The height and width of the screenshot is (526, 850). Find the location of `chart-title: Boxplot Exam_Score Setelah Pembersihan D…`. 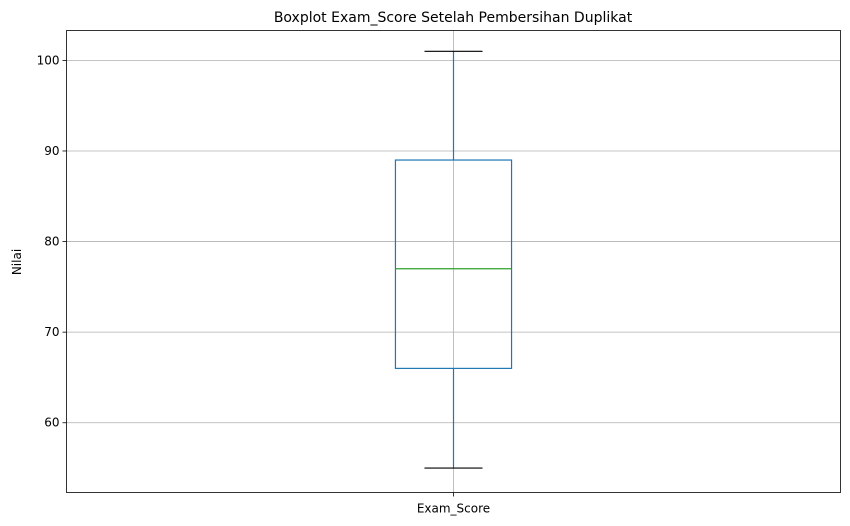

chart-title: Boxplot Exam_Score Setelah Pembersihan D… is located at coordinates (453, 18).